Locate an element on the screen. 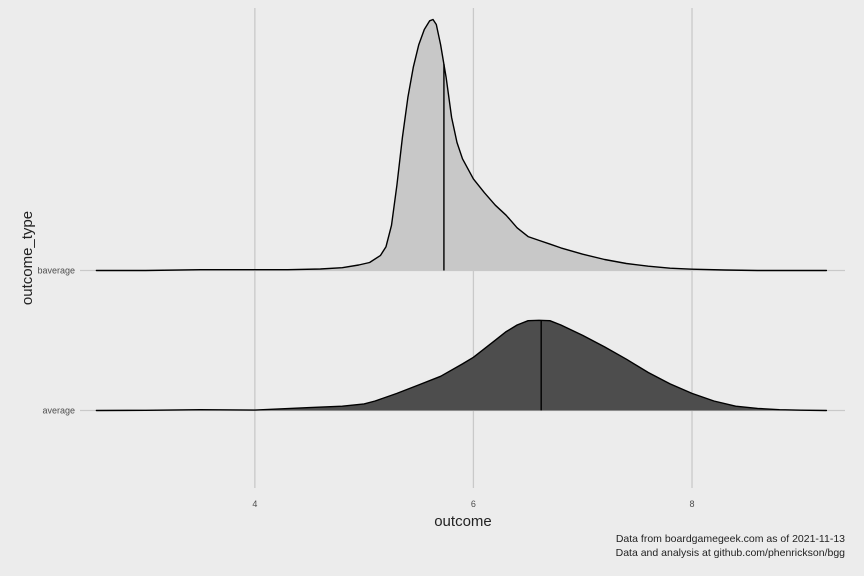 This screenshot has height=576, width=864. density-area-average is located at coordinates (461, 365).